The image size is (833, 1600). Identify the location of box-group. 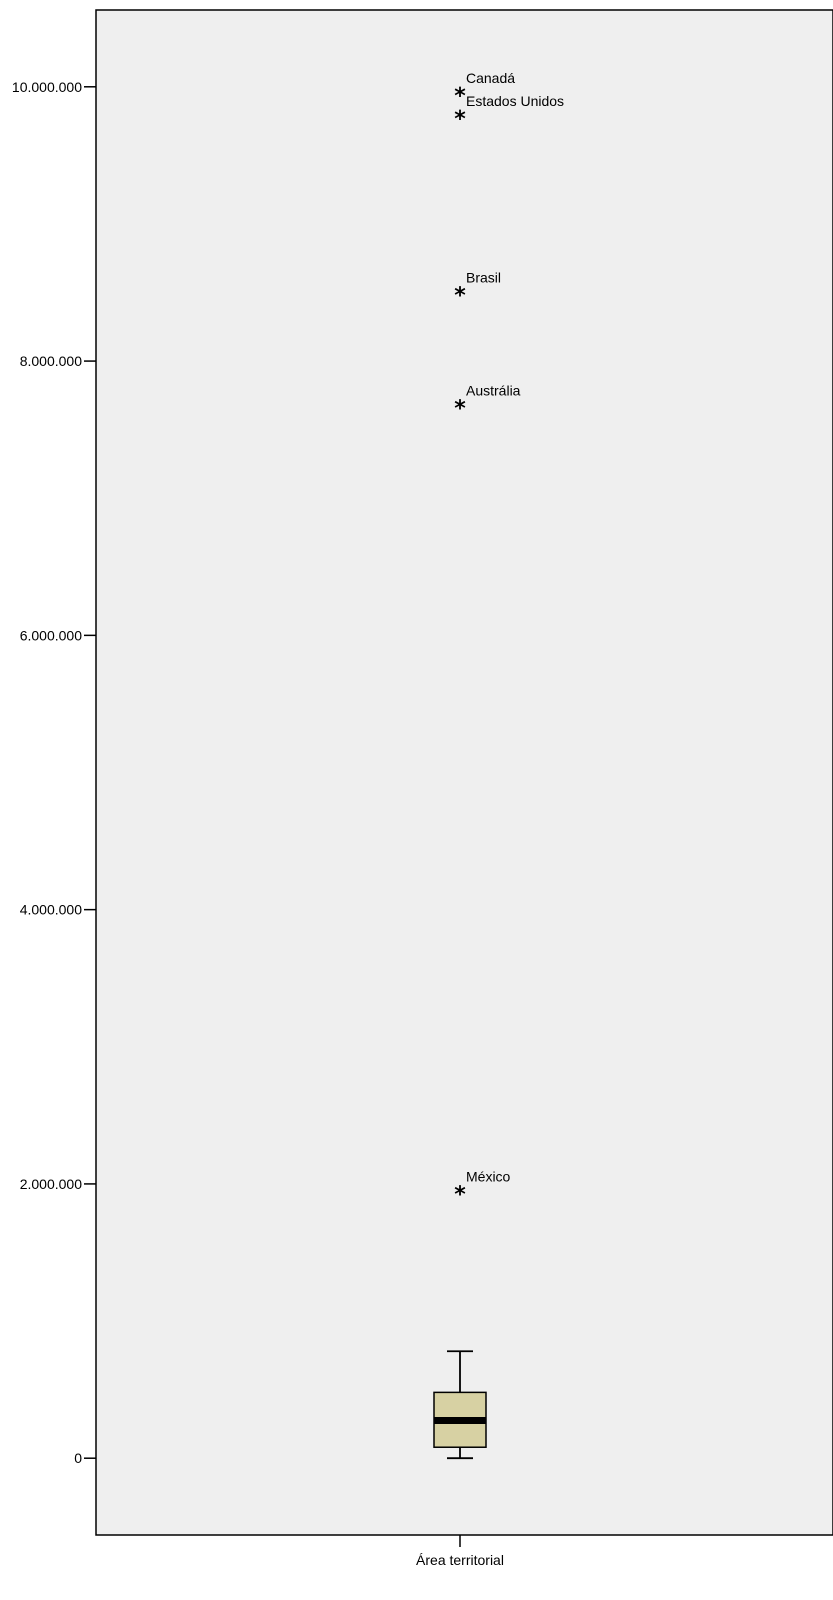
(460, 1405).